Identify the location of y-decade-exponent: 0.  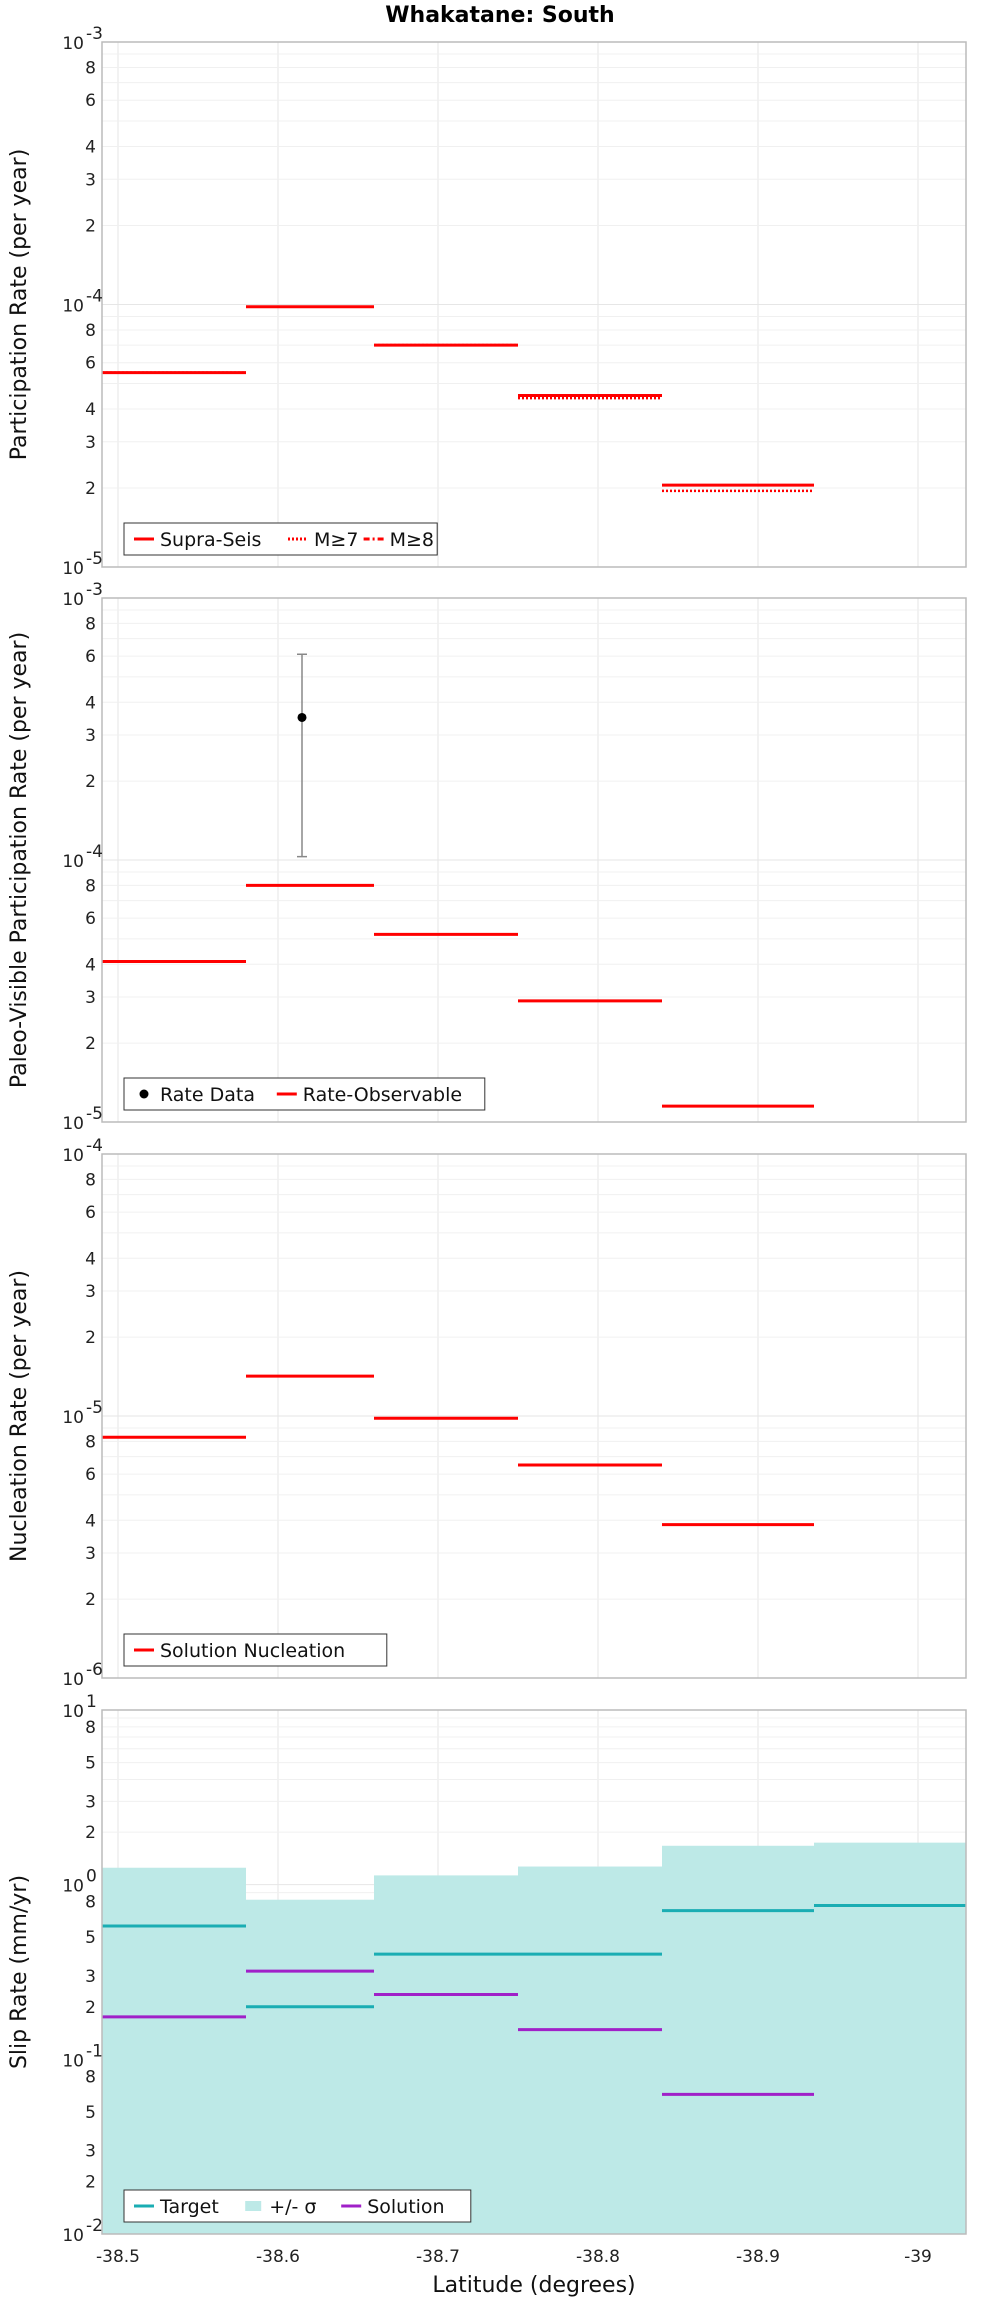
(91, 1877).